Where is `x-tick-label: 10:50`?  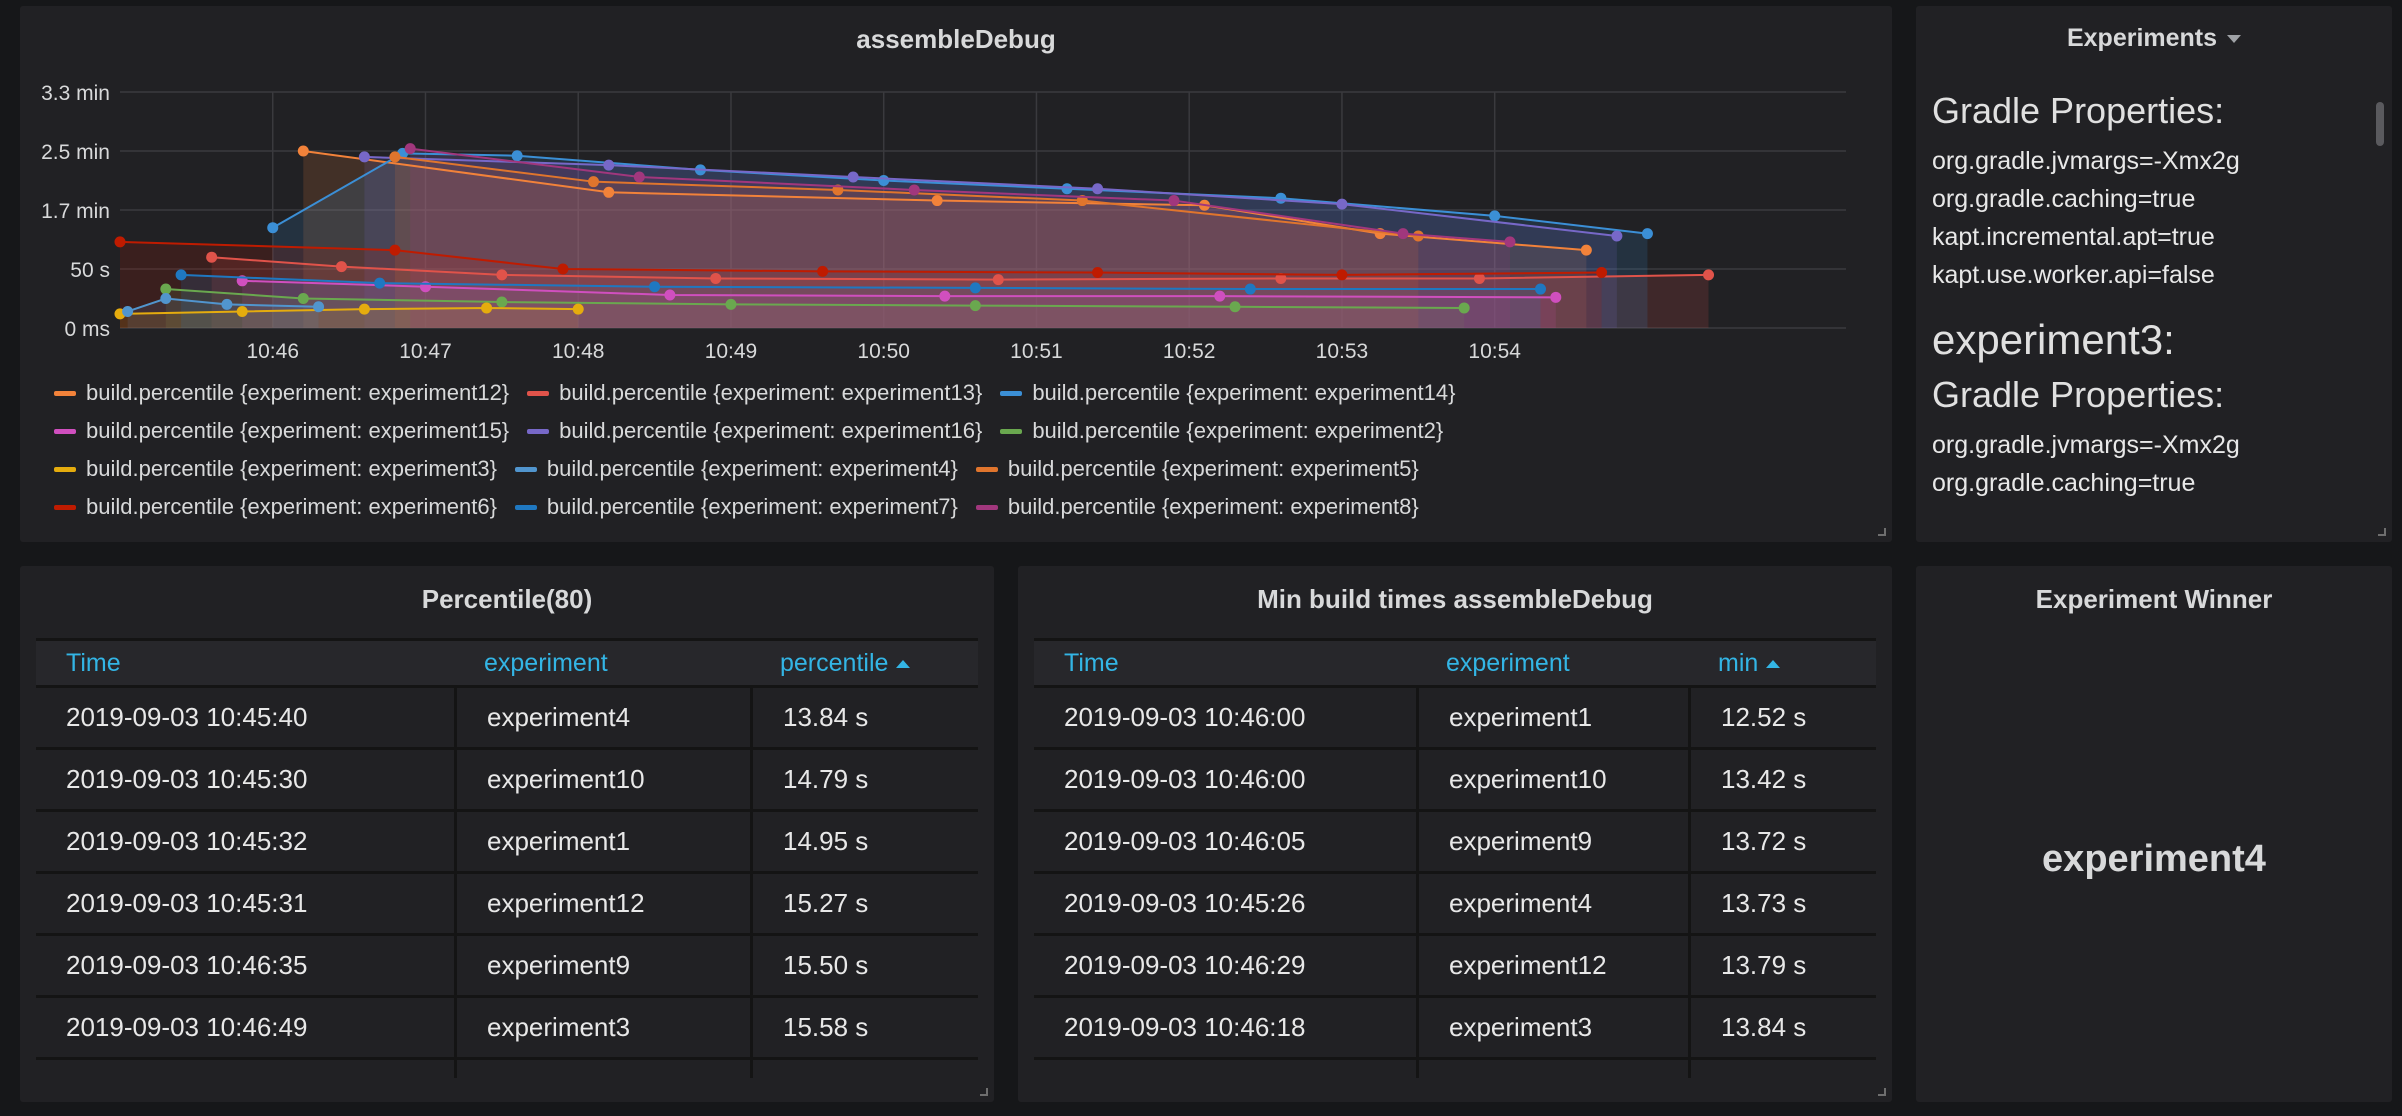 x-tick-label: 10:50 is located at coordinates (883, 351).